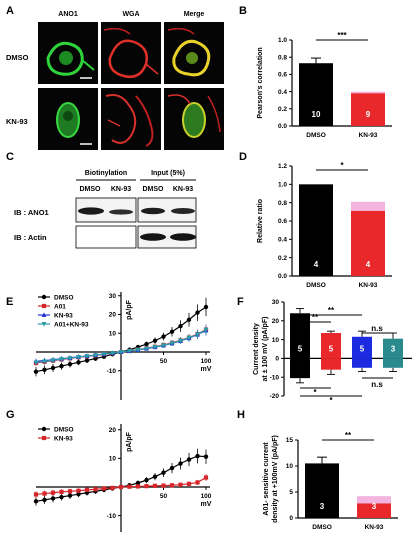 The width and height of the screenshot is (420, 550). What do you see at coordinates (282, 166) in the screenshot?
I see `y-tick-label: 1.2` at bounding box center [282, 166].